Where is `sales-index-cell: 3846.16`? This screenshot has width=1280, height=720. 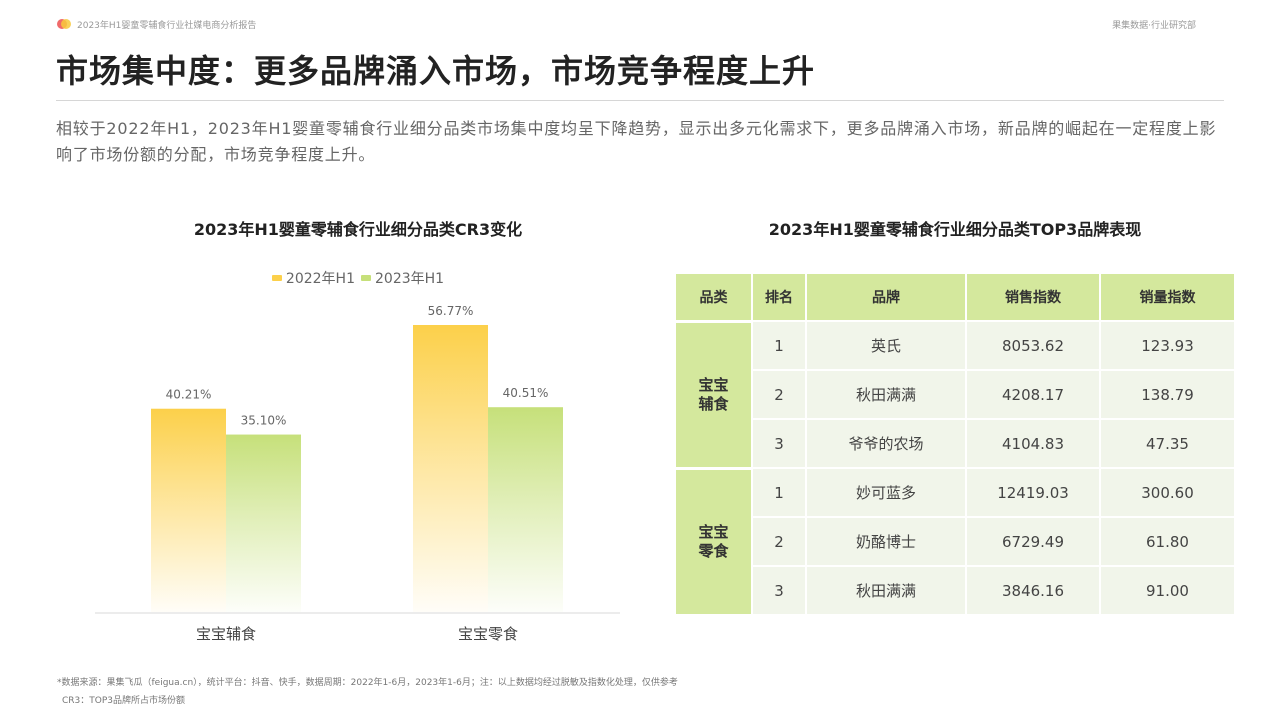
sales-index-cell: 3846.16 is located at coordinates (1034, 589).